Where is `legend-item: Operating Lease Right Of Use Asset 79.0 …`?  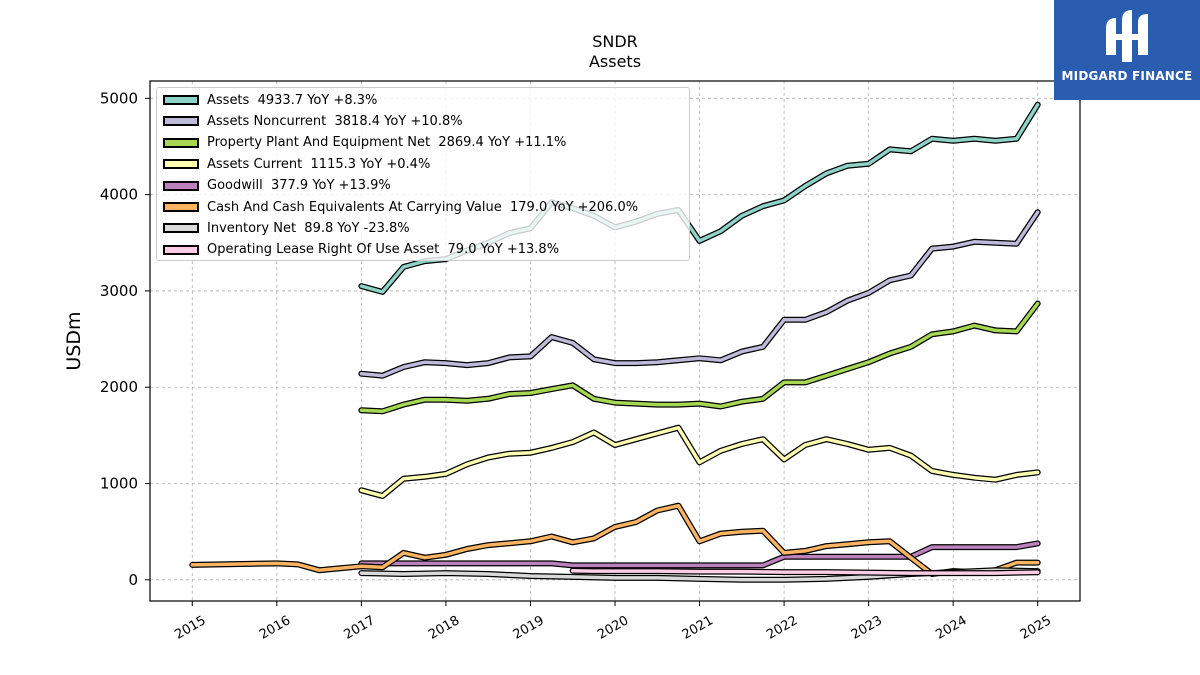 legend-item: Operating Lease Right Of Use Asset 79.0 … is located at coordinates (361, 250).